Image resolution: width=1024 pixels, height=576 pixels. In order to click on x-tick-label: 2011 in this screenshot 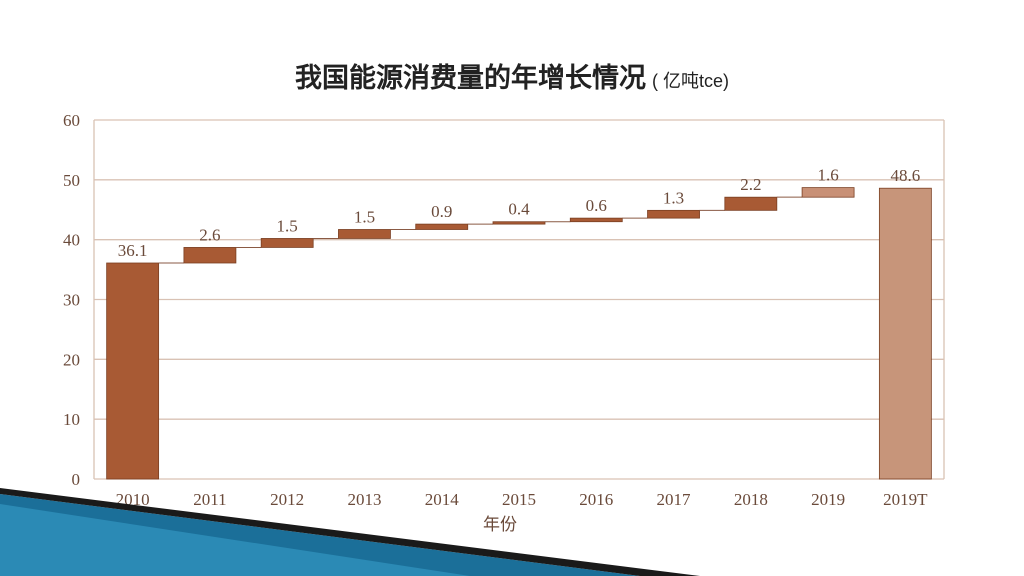, I will do `click(209, 499)`.